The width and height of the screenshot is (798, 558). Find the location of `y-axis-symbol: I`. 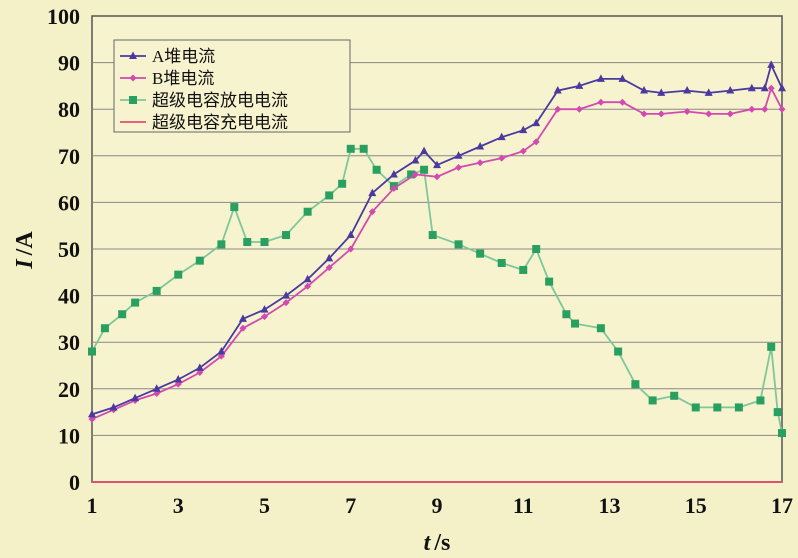

y-axis-symbol: I is located at coordinates (25, 264).